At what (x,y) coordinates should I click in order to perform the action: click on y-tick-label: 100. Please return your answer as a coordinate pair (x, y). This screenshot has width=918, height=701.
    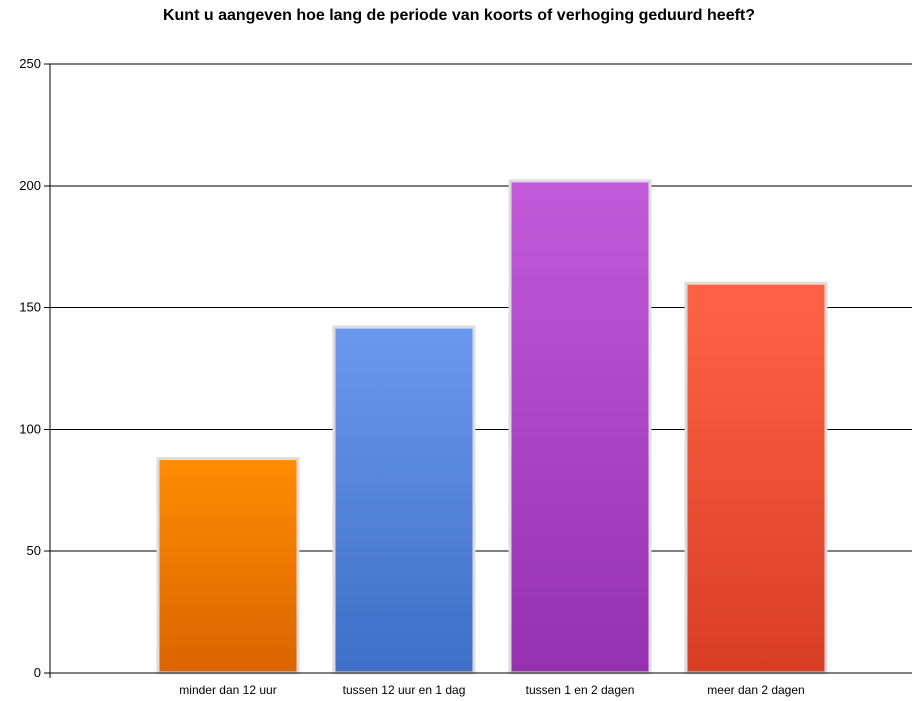
    Looking at the image, I should click on (30, 428).